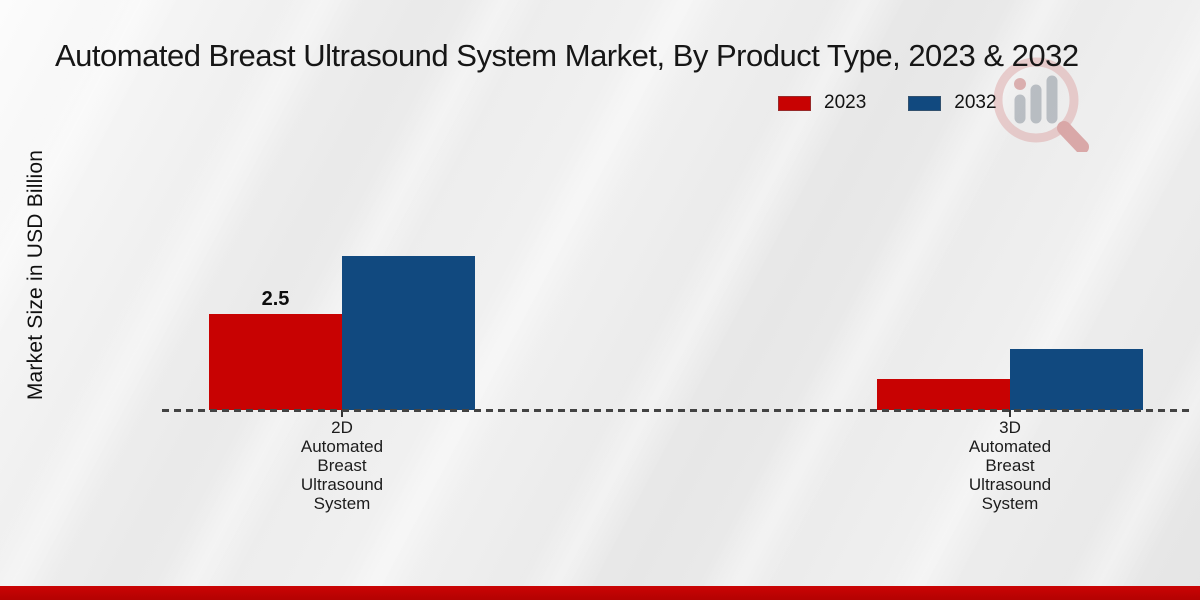  I want to click on legend: 2023 2032, so click(887, 103).